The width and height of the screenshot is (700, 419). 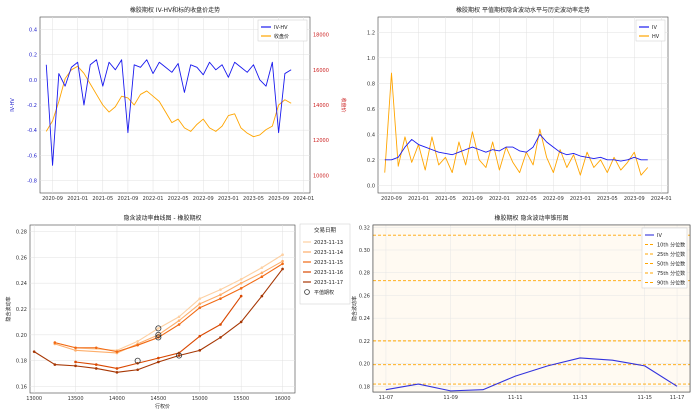 I want to click on legend-entry: 2023-11-16, so click(x=328, y=273).